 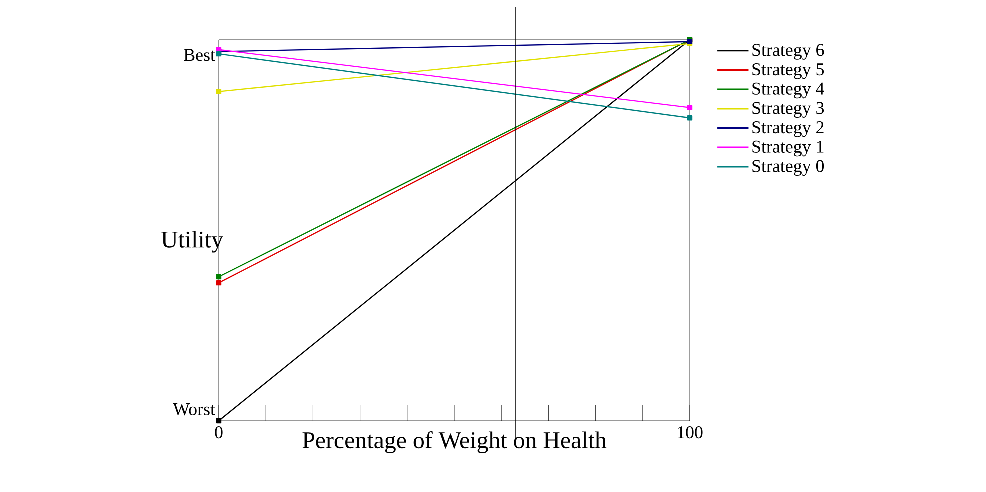 I want to click on y-axis-title: Utility, so click(x=193, y=242).